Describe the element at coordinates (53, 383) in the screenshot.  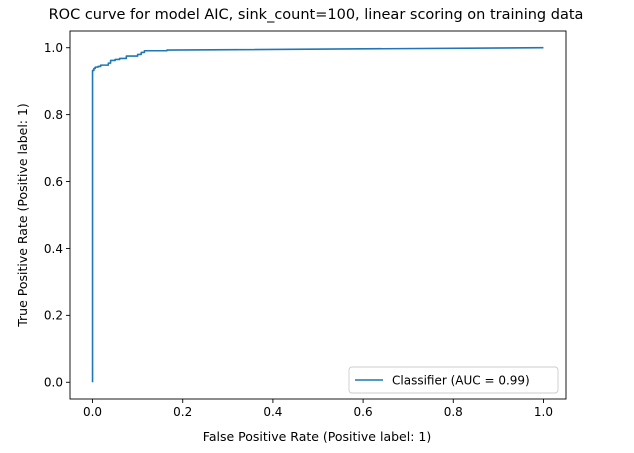
I see `y-tick-label: 0.0` at that location.